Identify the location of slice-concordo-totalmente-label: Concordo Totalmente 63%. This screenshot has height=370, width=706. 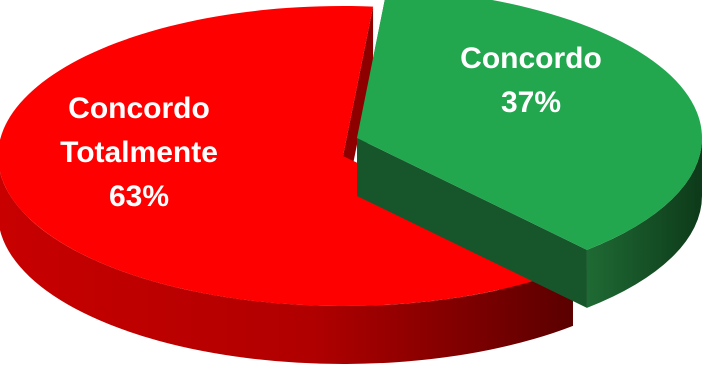
(139, 152).